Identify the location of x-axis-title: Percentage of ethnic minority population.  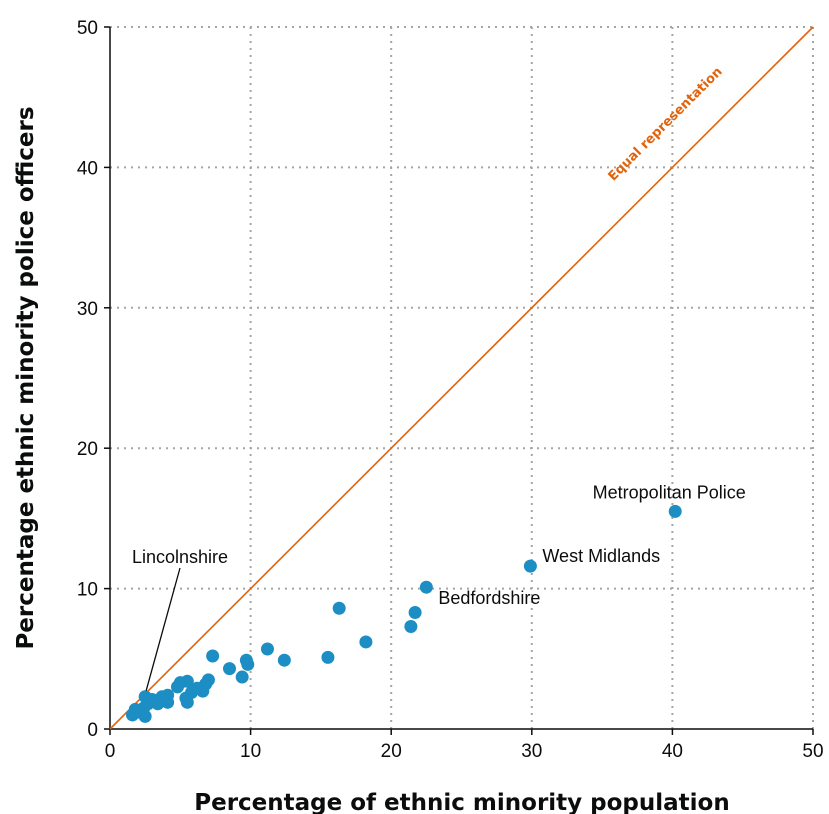
(461, 802).